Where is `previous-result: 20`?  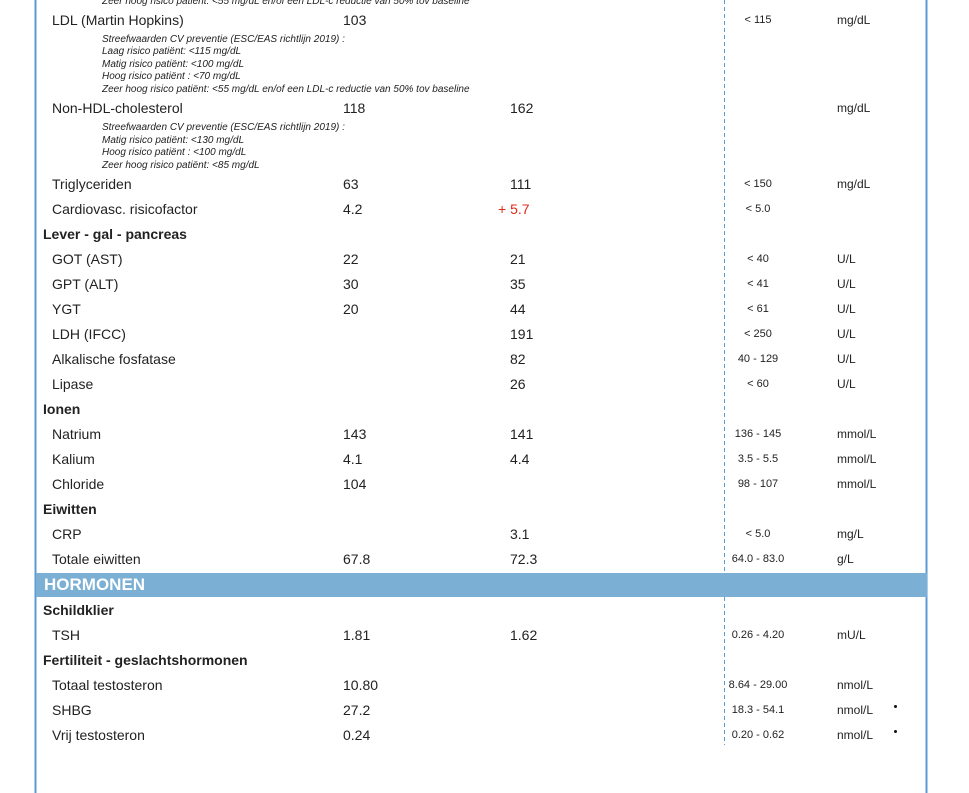 previous-result: 20 is located at coordinates (351, 309).